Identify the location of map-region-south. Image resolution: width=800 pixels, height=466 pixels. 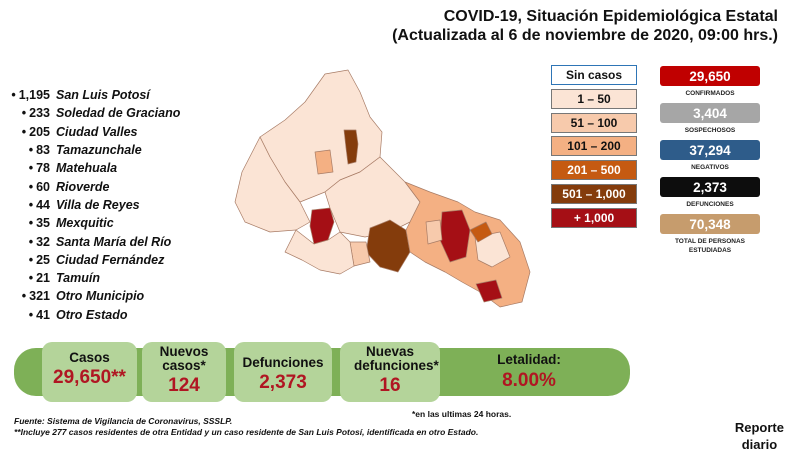
(319, 252).